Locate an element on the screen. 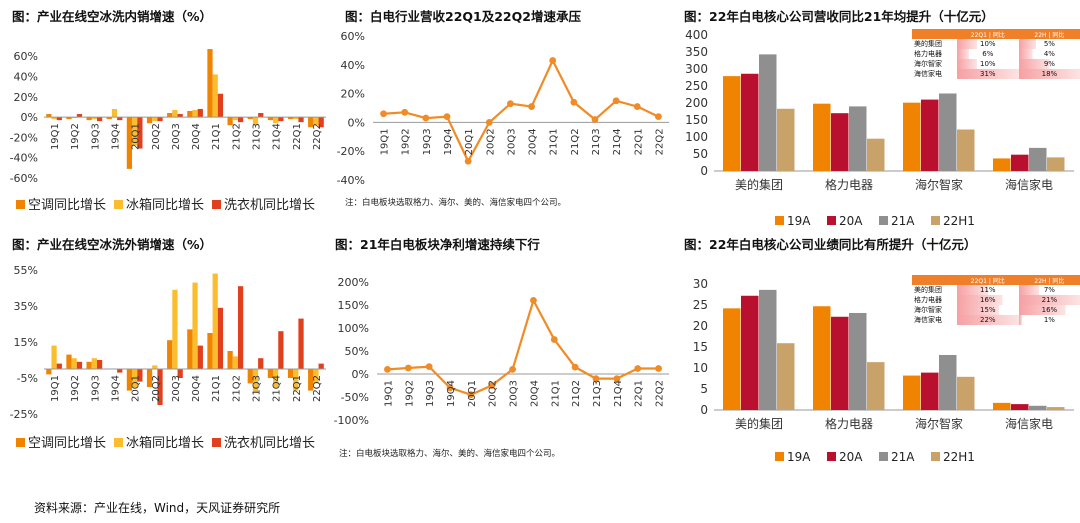 The image size is (1080, 523). y-tick-label: 40% is located at coordinates (26, 76).